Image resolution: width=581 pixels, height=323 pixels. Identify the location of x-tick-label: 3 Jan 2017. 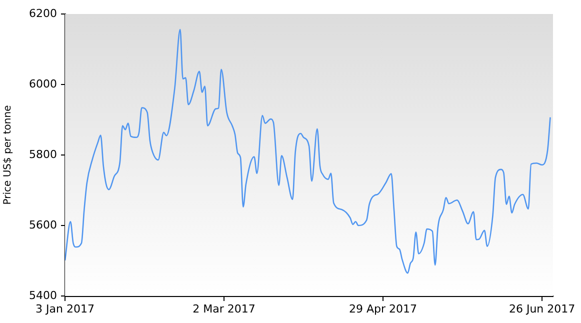
(65, 309).